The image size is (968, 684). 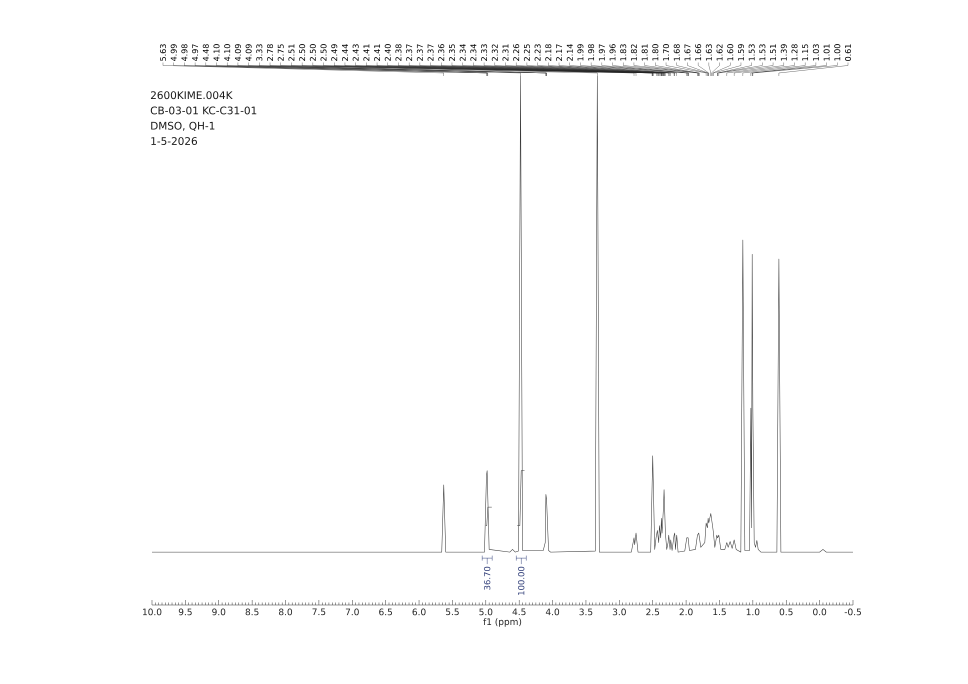 What do you see at coordinates (185, 612) in the screenshot?
I see `x-tick-label: 9.5` at bounding box center [185, 612].